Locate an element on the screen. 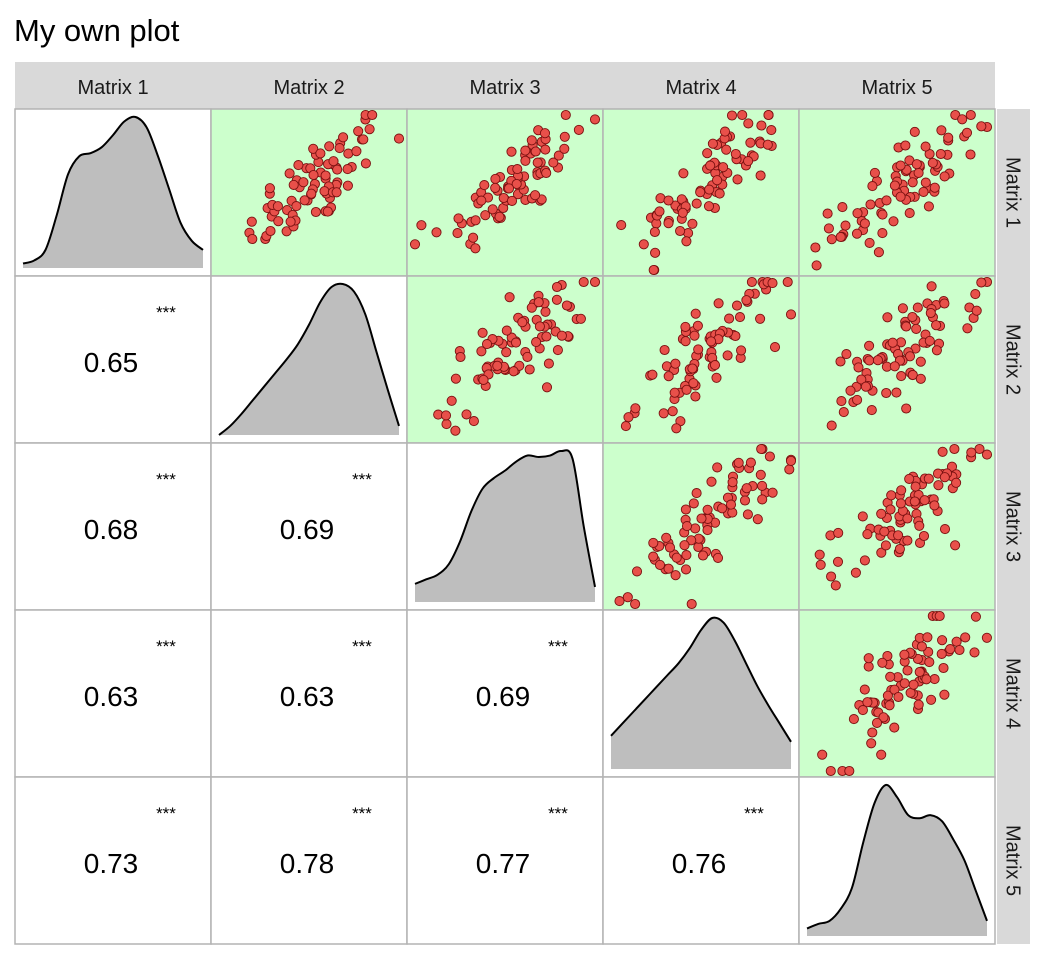  column-strip-label: Matrix 3 is located at coordinates (504, 88).